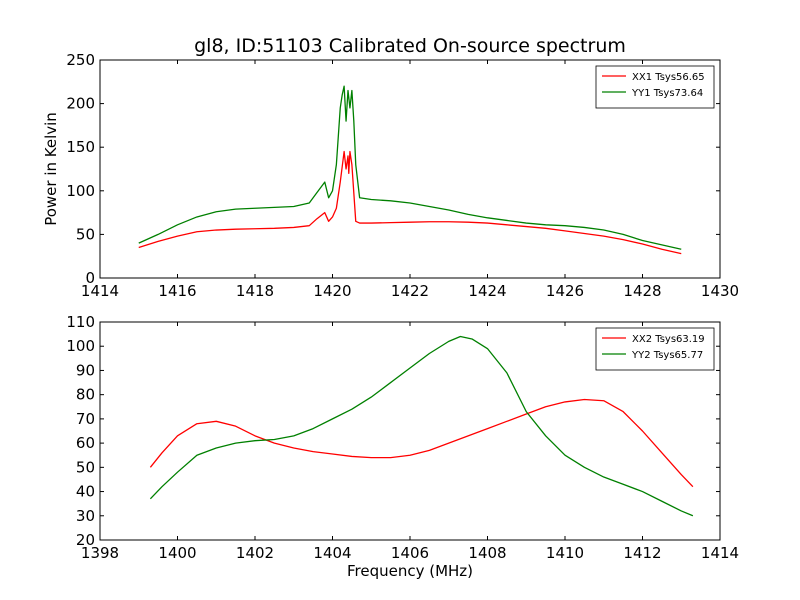  Describe the element at coordinates (80, 104) in the screenshot. I see `y-tick-label: 200` at that location.